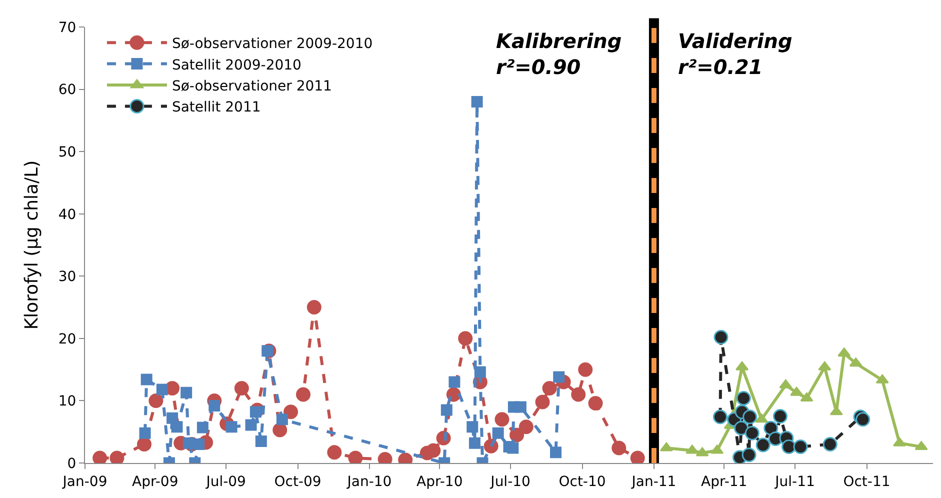 This screenshot has height=498, width=941. What do you see at coordinates (510, 482) in the screenshot?
I see `x-tick-label: Jul-10` at bounding box center [510, 482].